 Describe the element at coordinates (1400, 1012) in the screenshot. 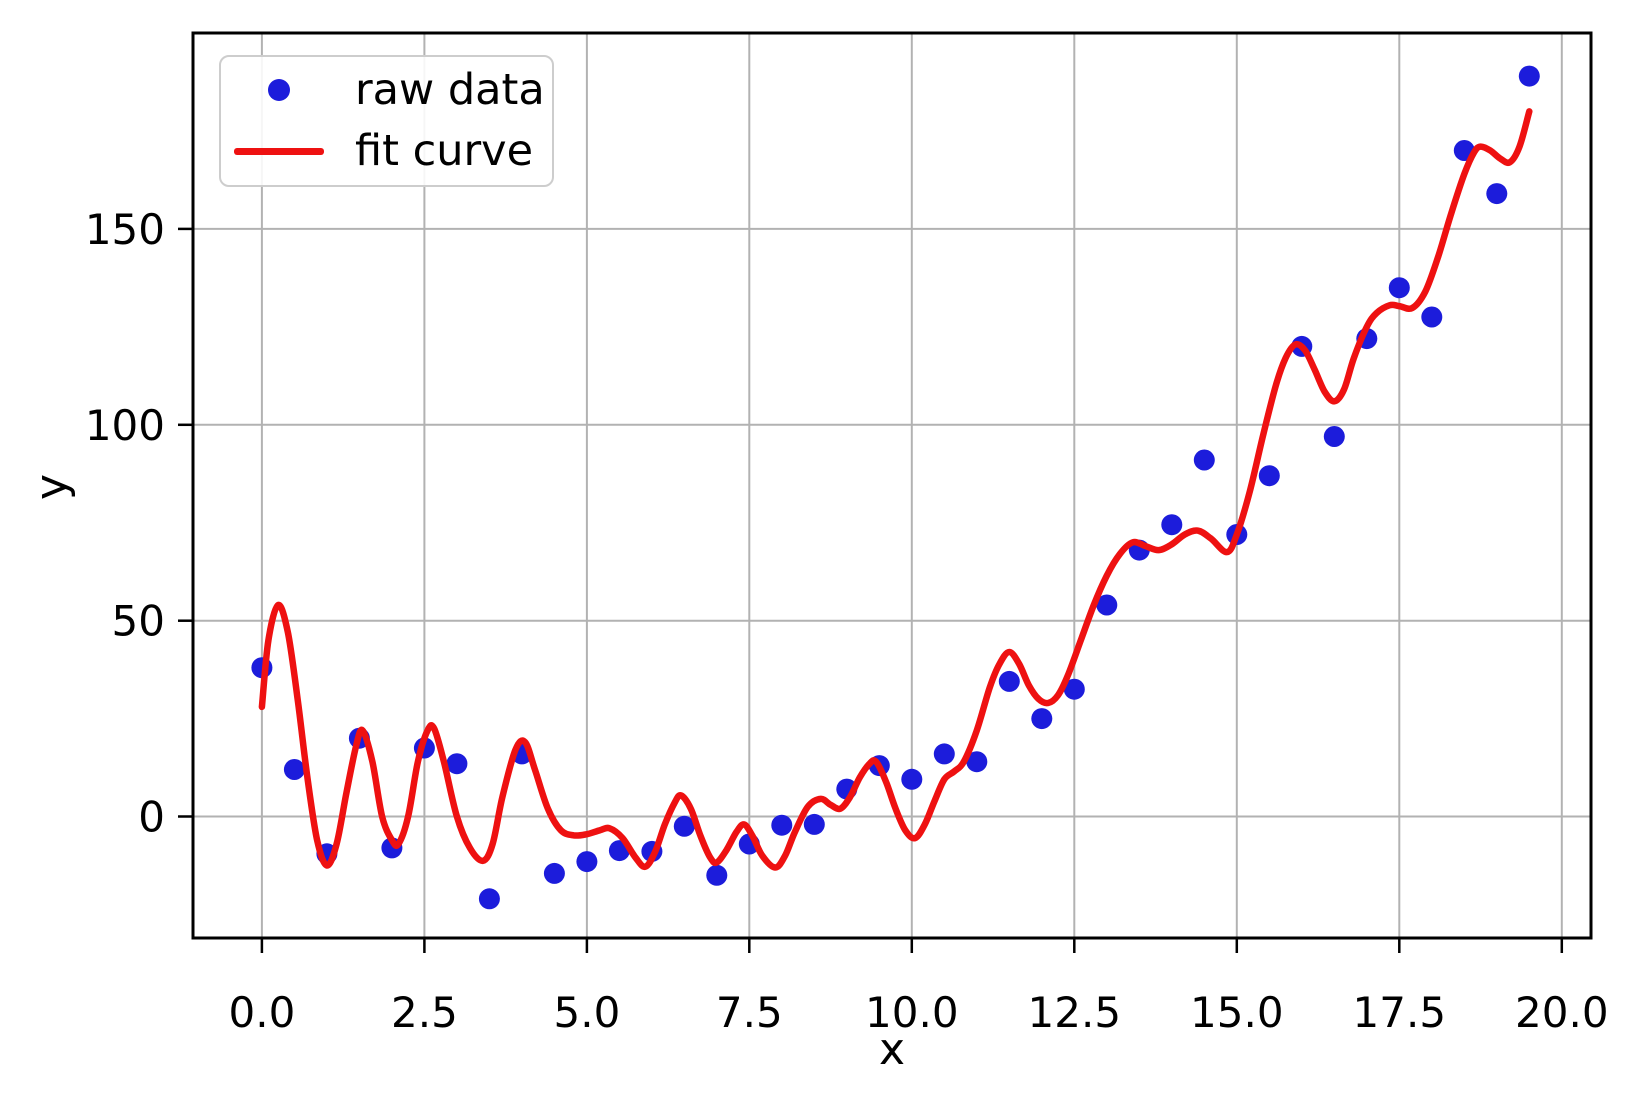

I see `x-tick-label: 17.5` at that location.